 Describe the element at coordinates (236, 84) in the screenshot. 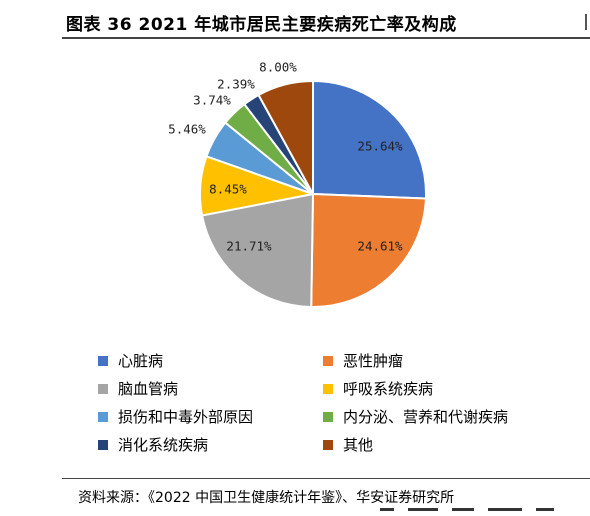

I see `slice-value-label: 2.39%` at that location.